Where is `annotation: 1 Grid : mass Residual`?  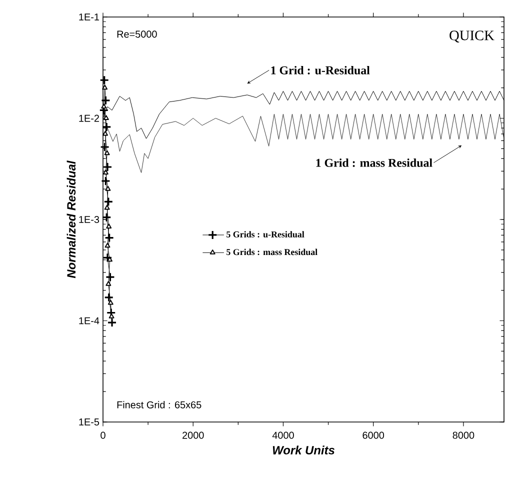 annotation: 1 Grid : mass Residual is located at coordinates (374, 162).